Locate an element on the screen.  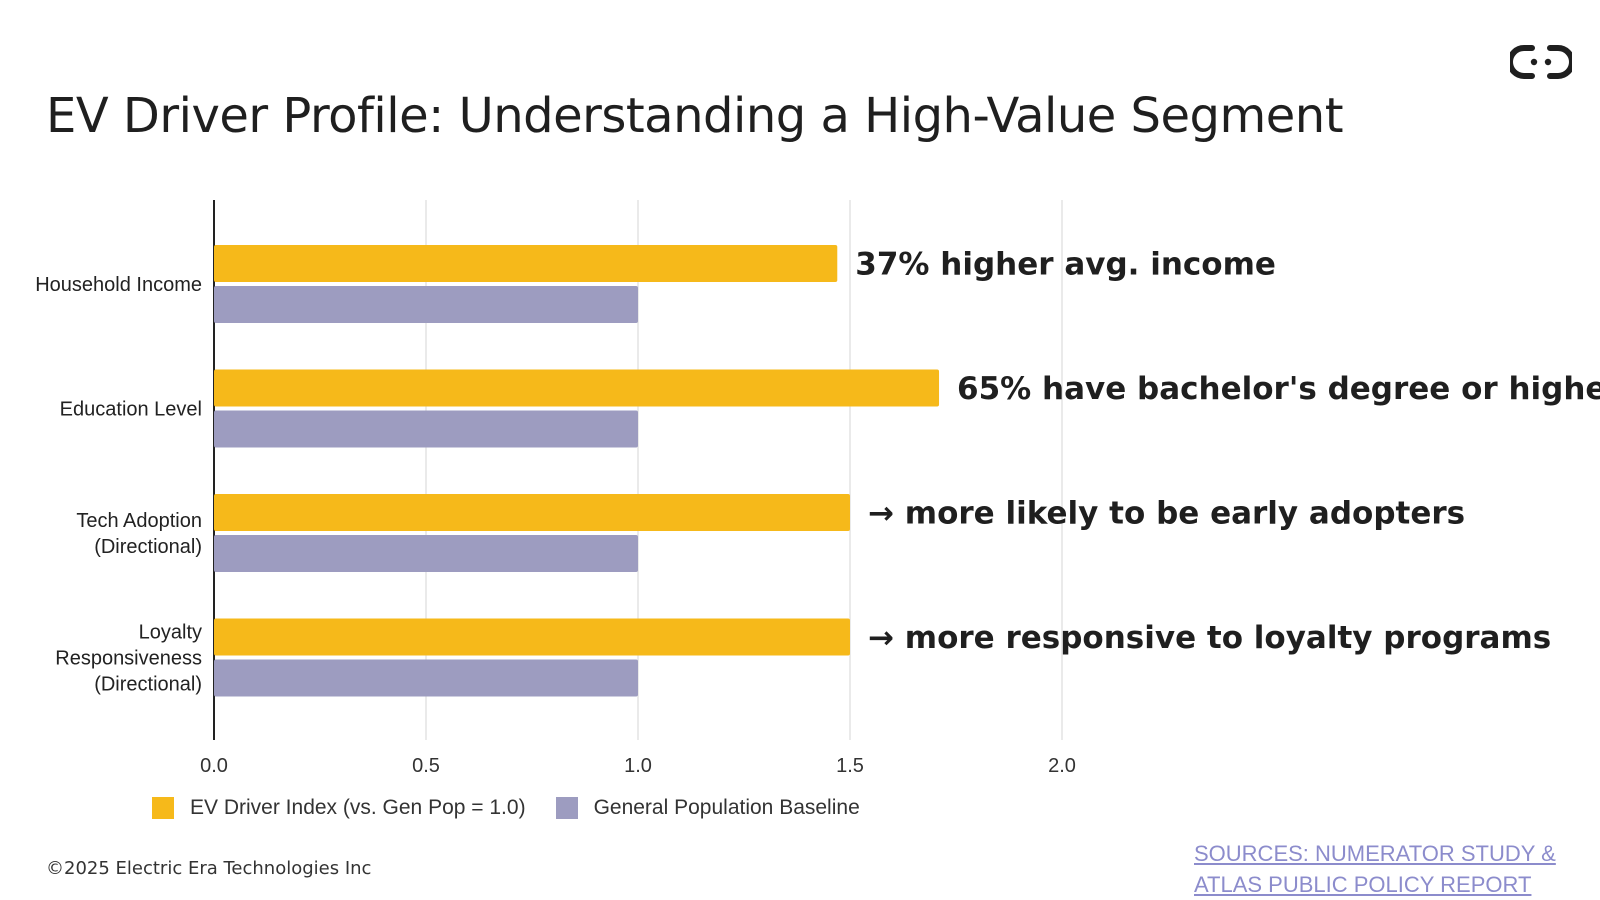
category-label-2-1: (Directional) is located at coordinates (148, 547).